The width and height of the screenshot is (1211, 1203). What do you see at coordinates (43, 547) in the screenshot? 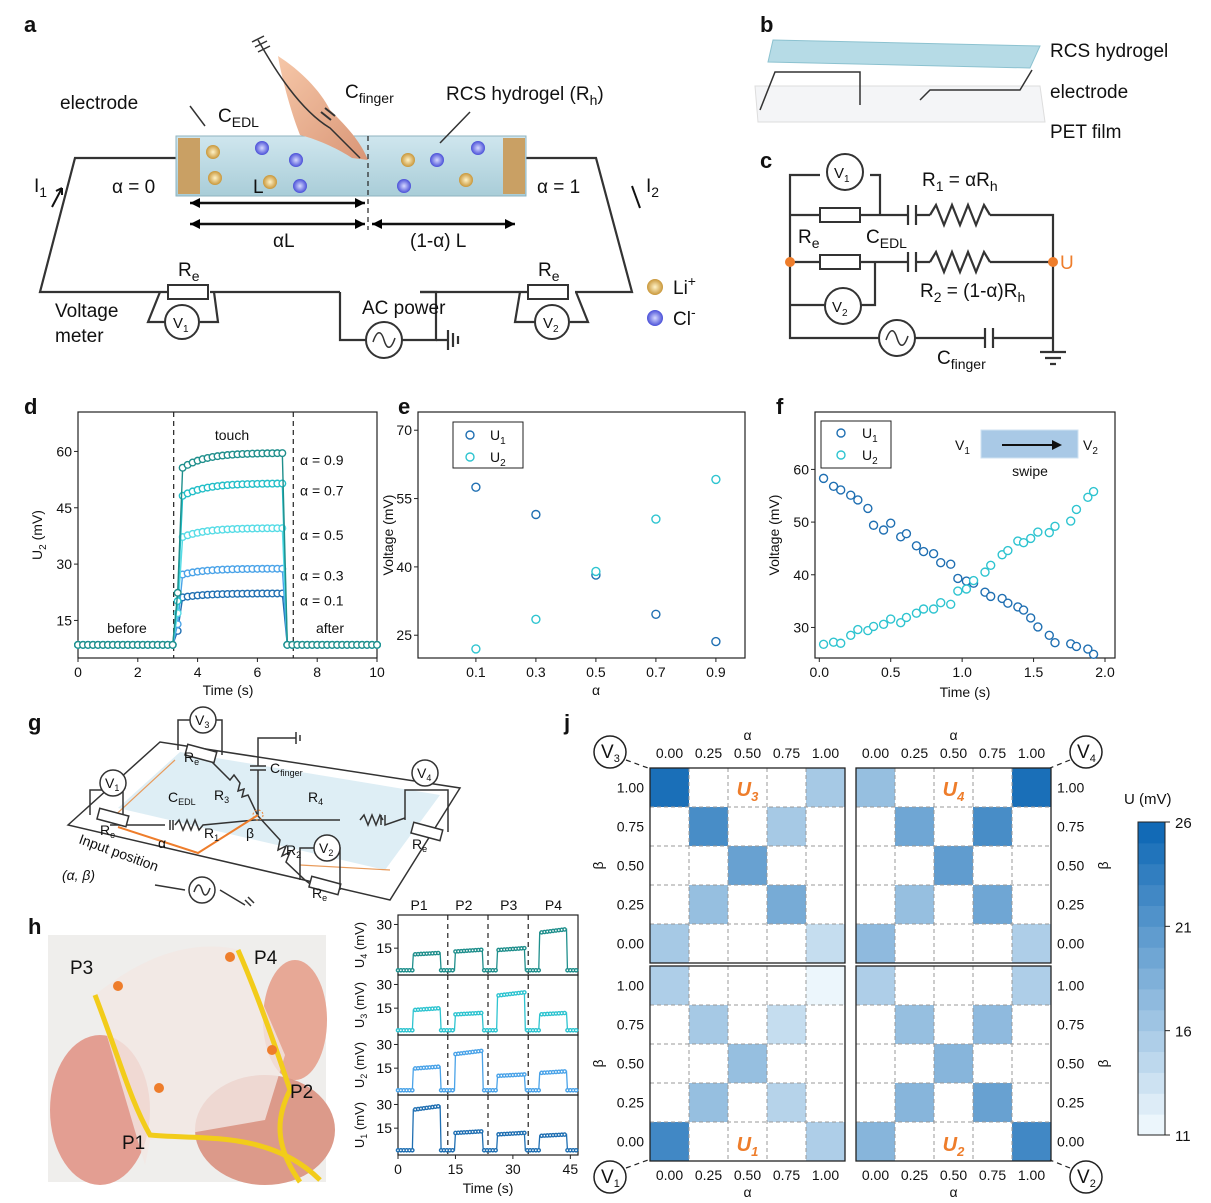
I see `y-label-sub: 2` at bounding box center [43, 547].